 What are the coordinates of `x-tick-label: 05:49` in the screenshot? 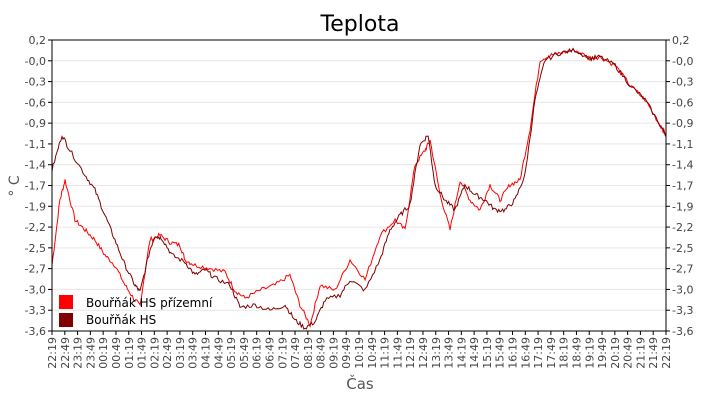 It's located at (244, 353).